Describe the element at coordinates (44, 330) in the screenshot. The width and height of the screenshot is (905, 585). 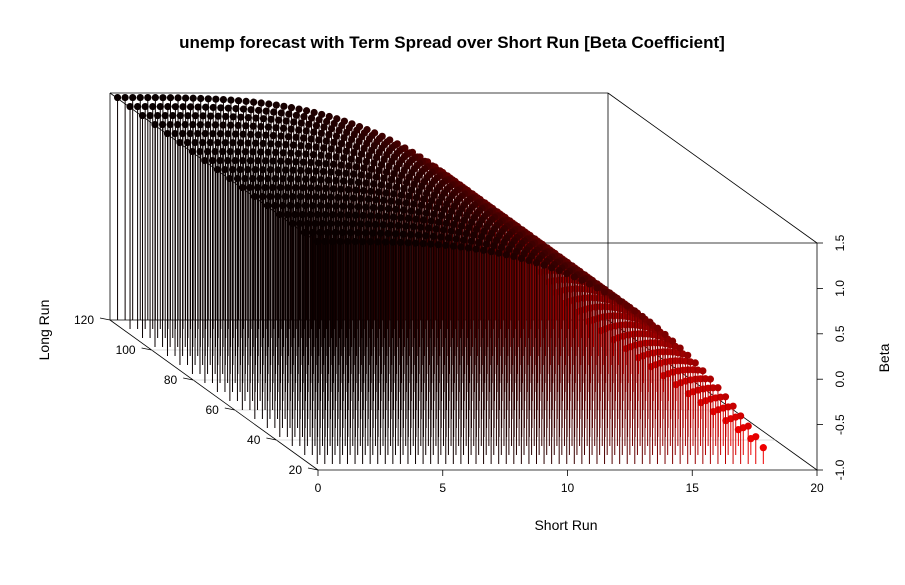
I see `y-axis-title: Long Run` at that location.